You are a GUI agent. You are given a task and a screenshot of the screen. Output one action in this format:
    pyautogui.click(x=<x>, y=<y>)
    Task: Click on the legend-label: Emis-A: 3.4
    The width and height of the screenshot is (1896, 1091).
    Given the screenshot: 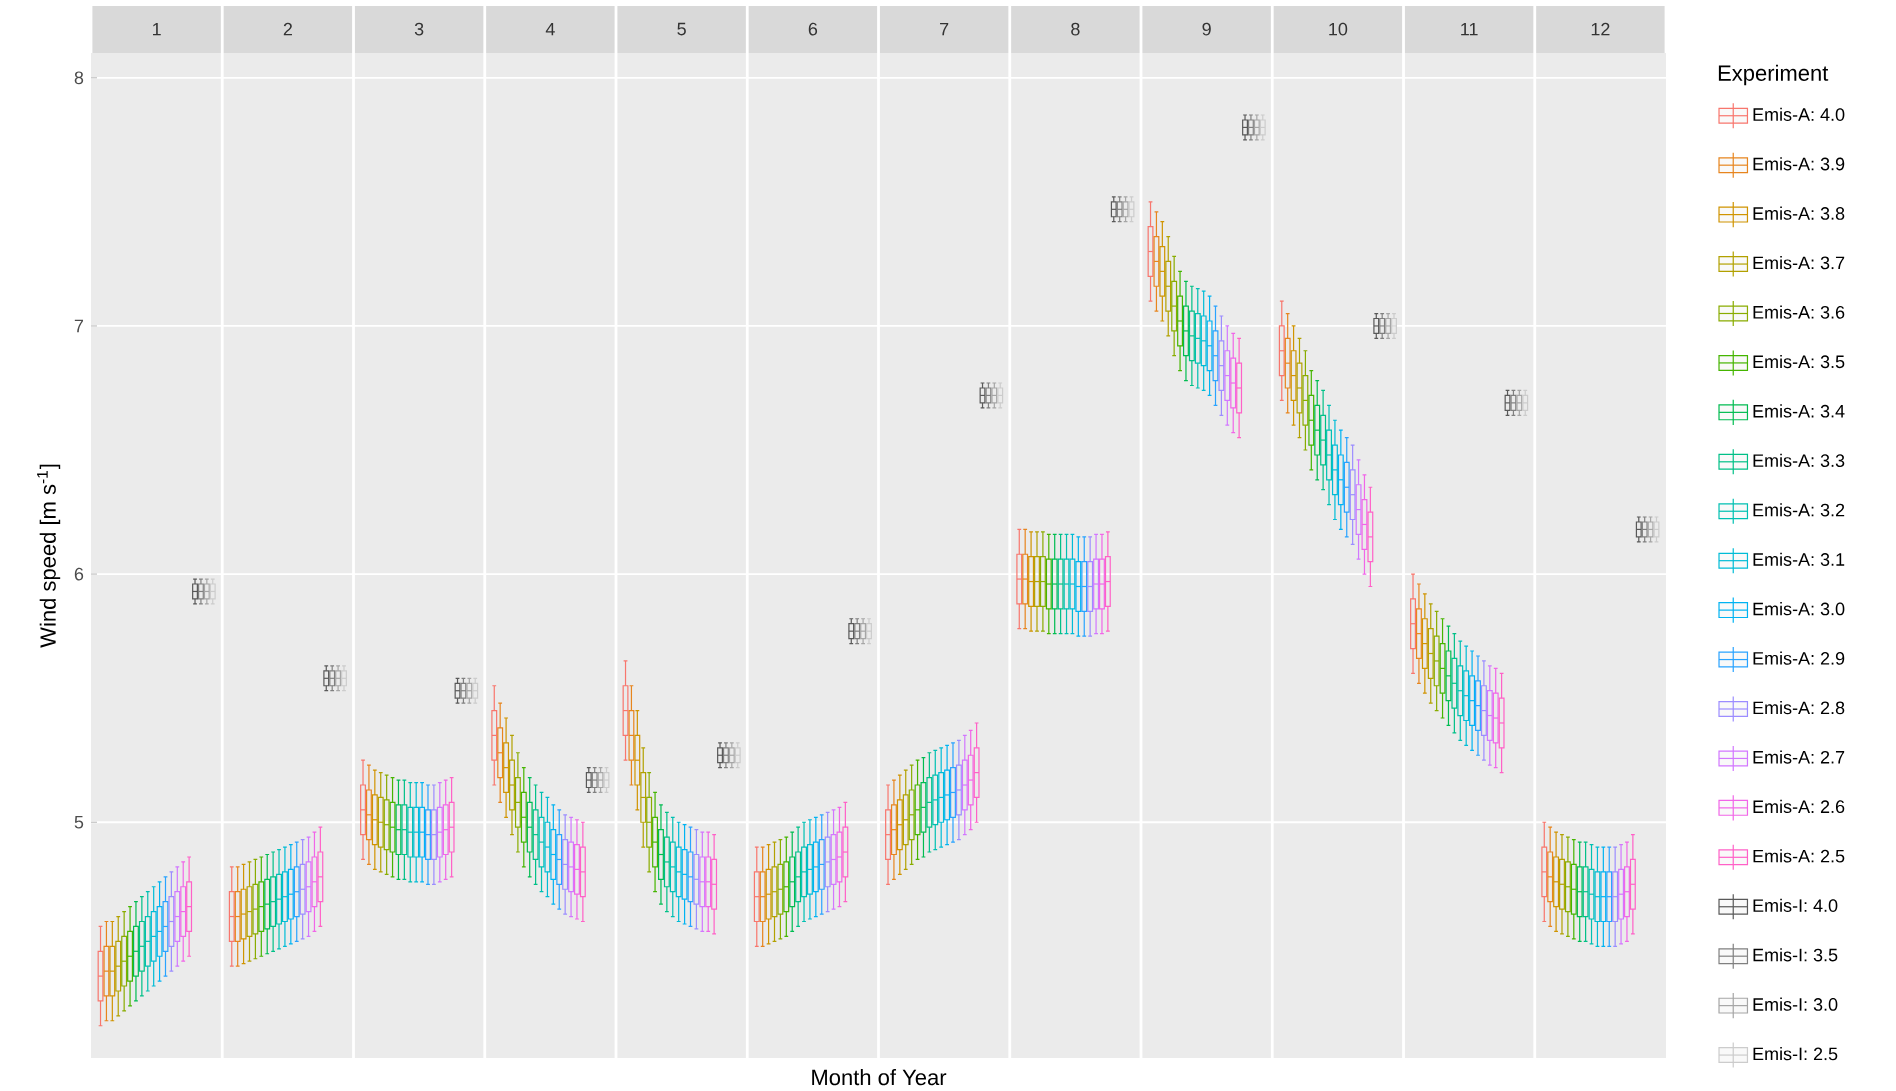 What is the action you would take?
    pyautogui.click(x=1799, y=411)
    